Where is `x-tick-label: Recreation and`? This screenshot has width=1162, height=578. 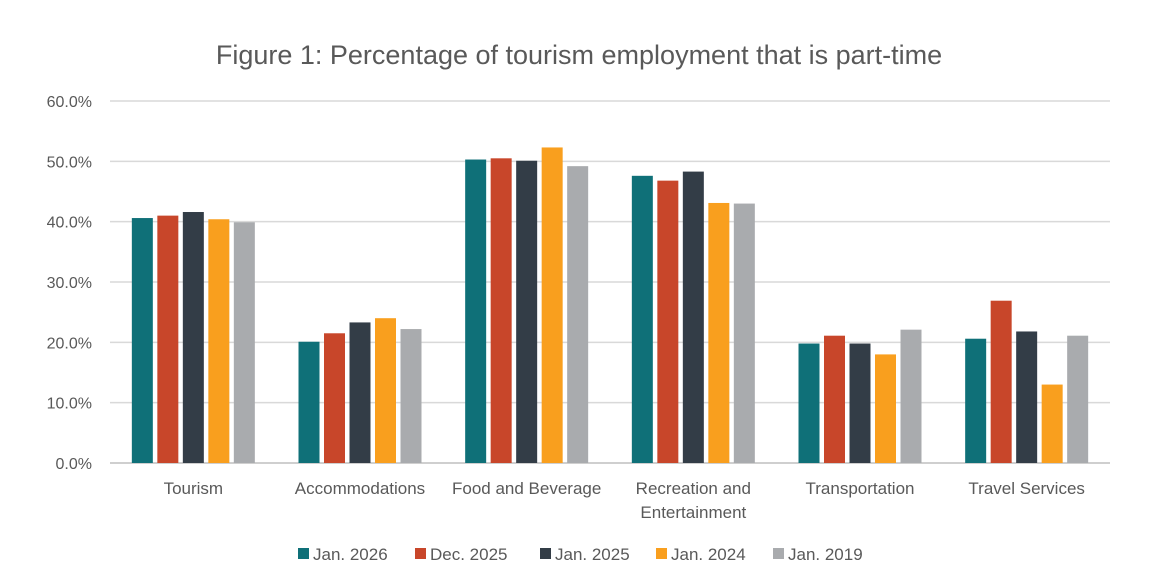 x-tick-label: Recreation and is located at coordinates (693, 488).